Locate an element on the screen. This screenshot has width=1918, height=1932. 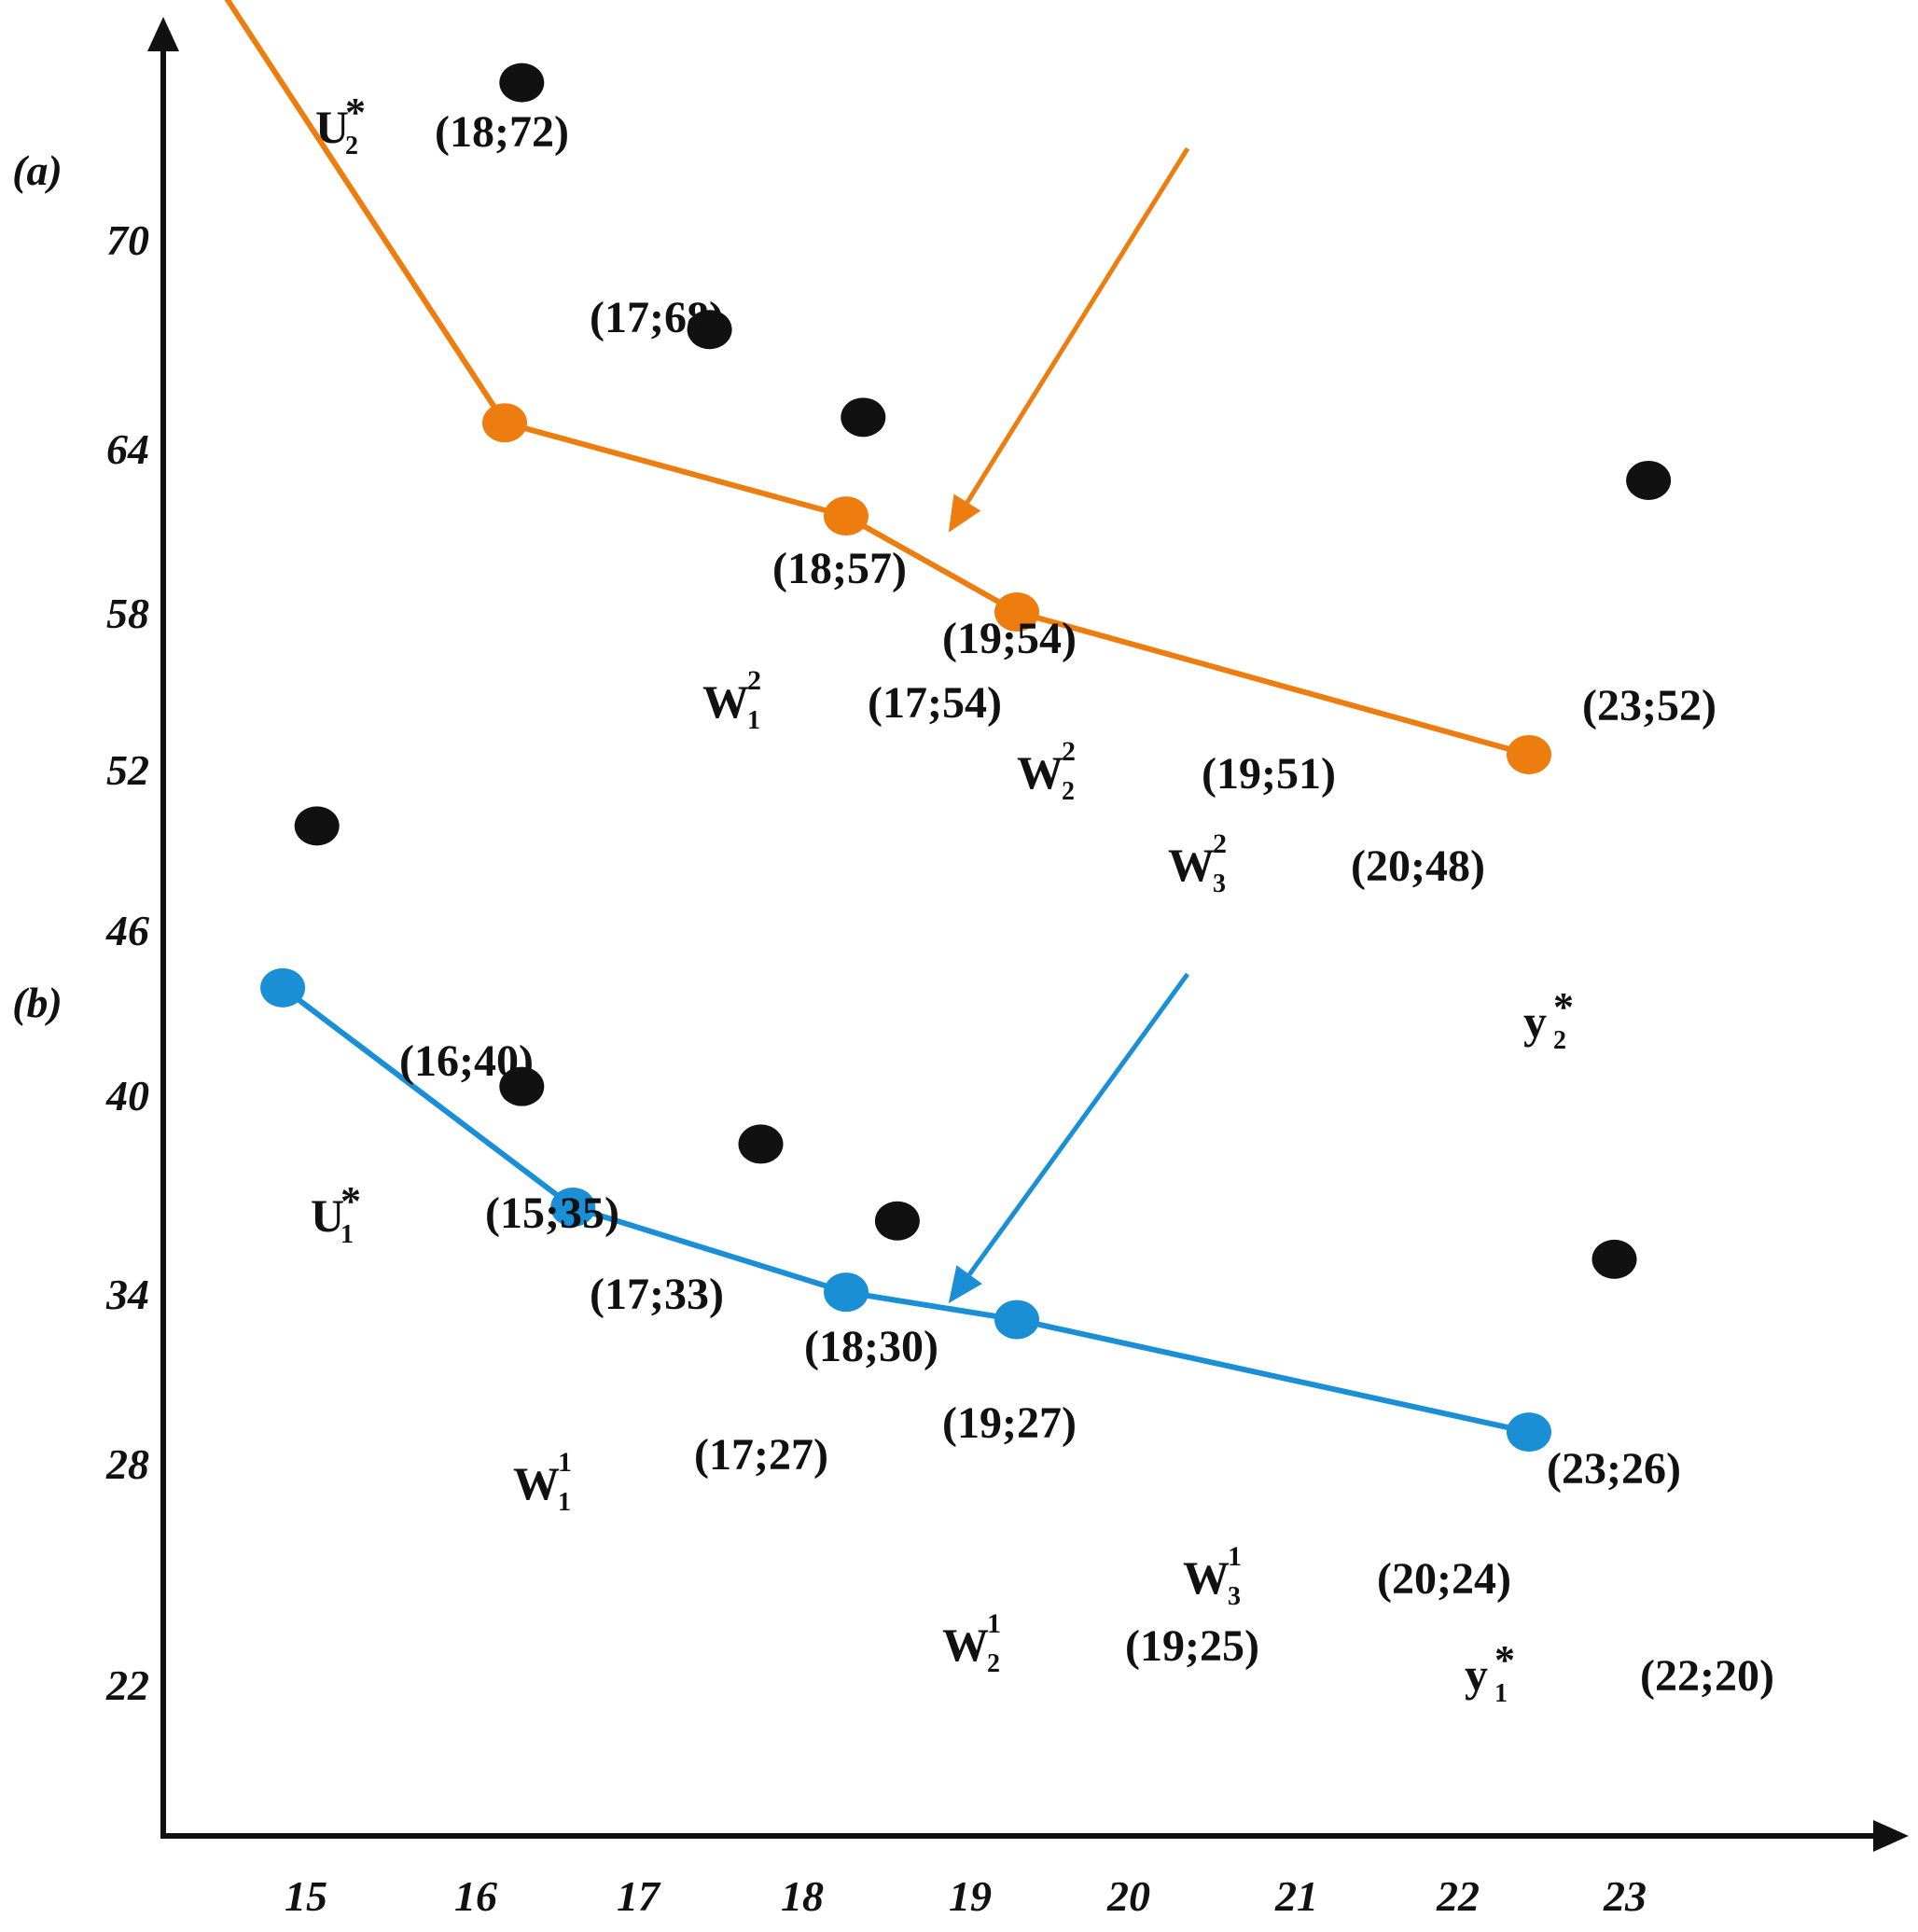
point-coordinate-label: (17;68) is located at coordinates (657, 317).